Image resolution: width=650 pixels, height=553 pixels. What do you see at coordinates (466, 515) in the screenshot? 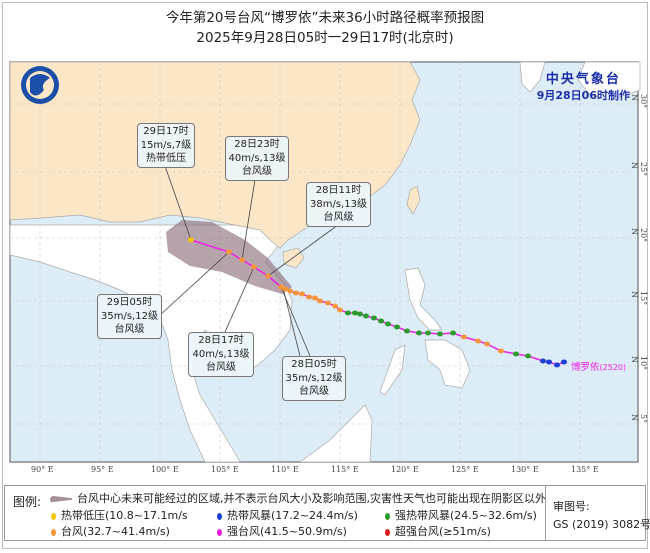
I see `legend-label: 强热带风暴(24.5~32.6m/s)` at bounding box center [466, 515].